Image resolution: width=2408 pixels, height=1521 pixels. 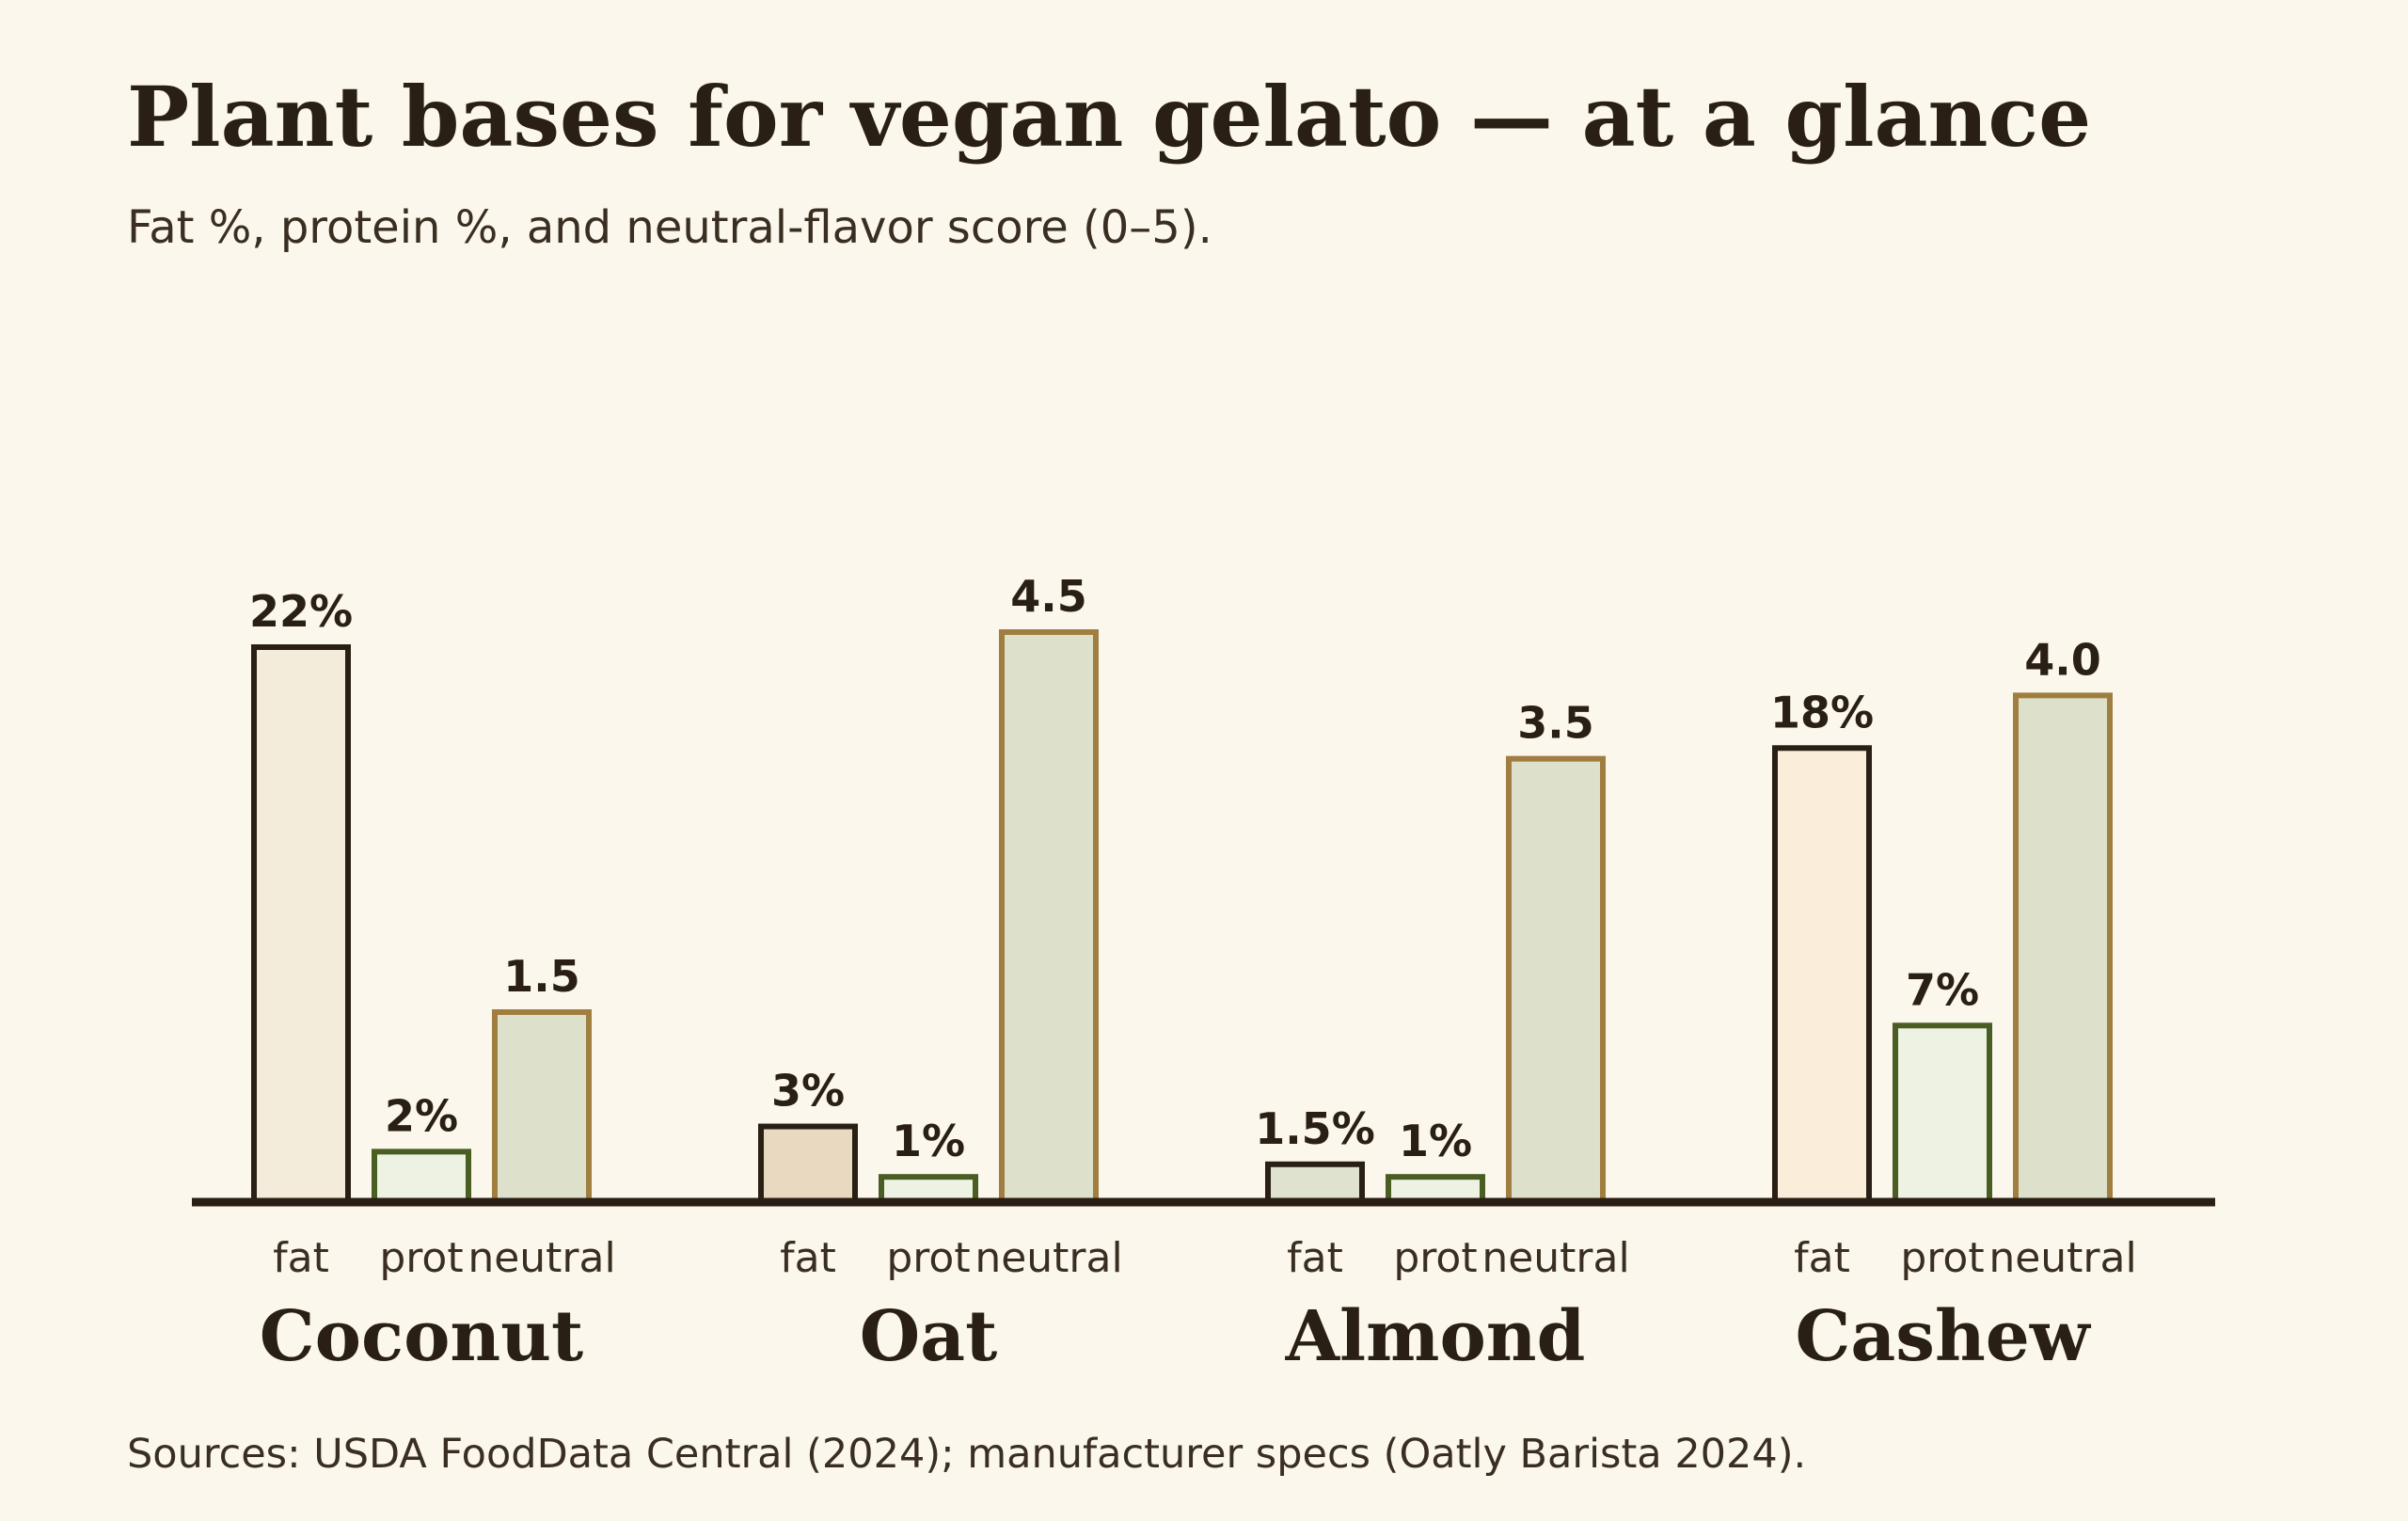 I want to click on data-label-oat-prot: 1%, so click(x=929, y=1141).